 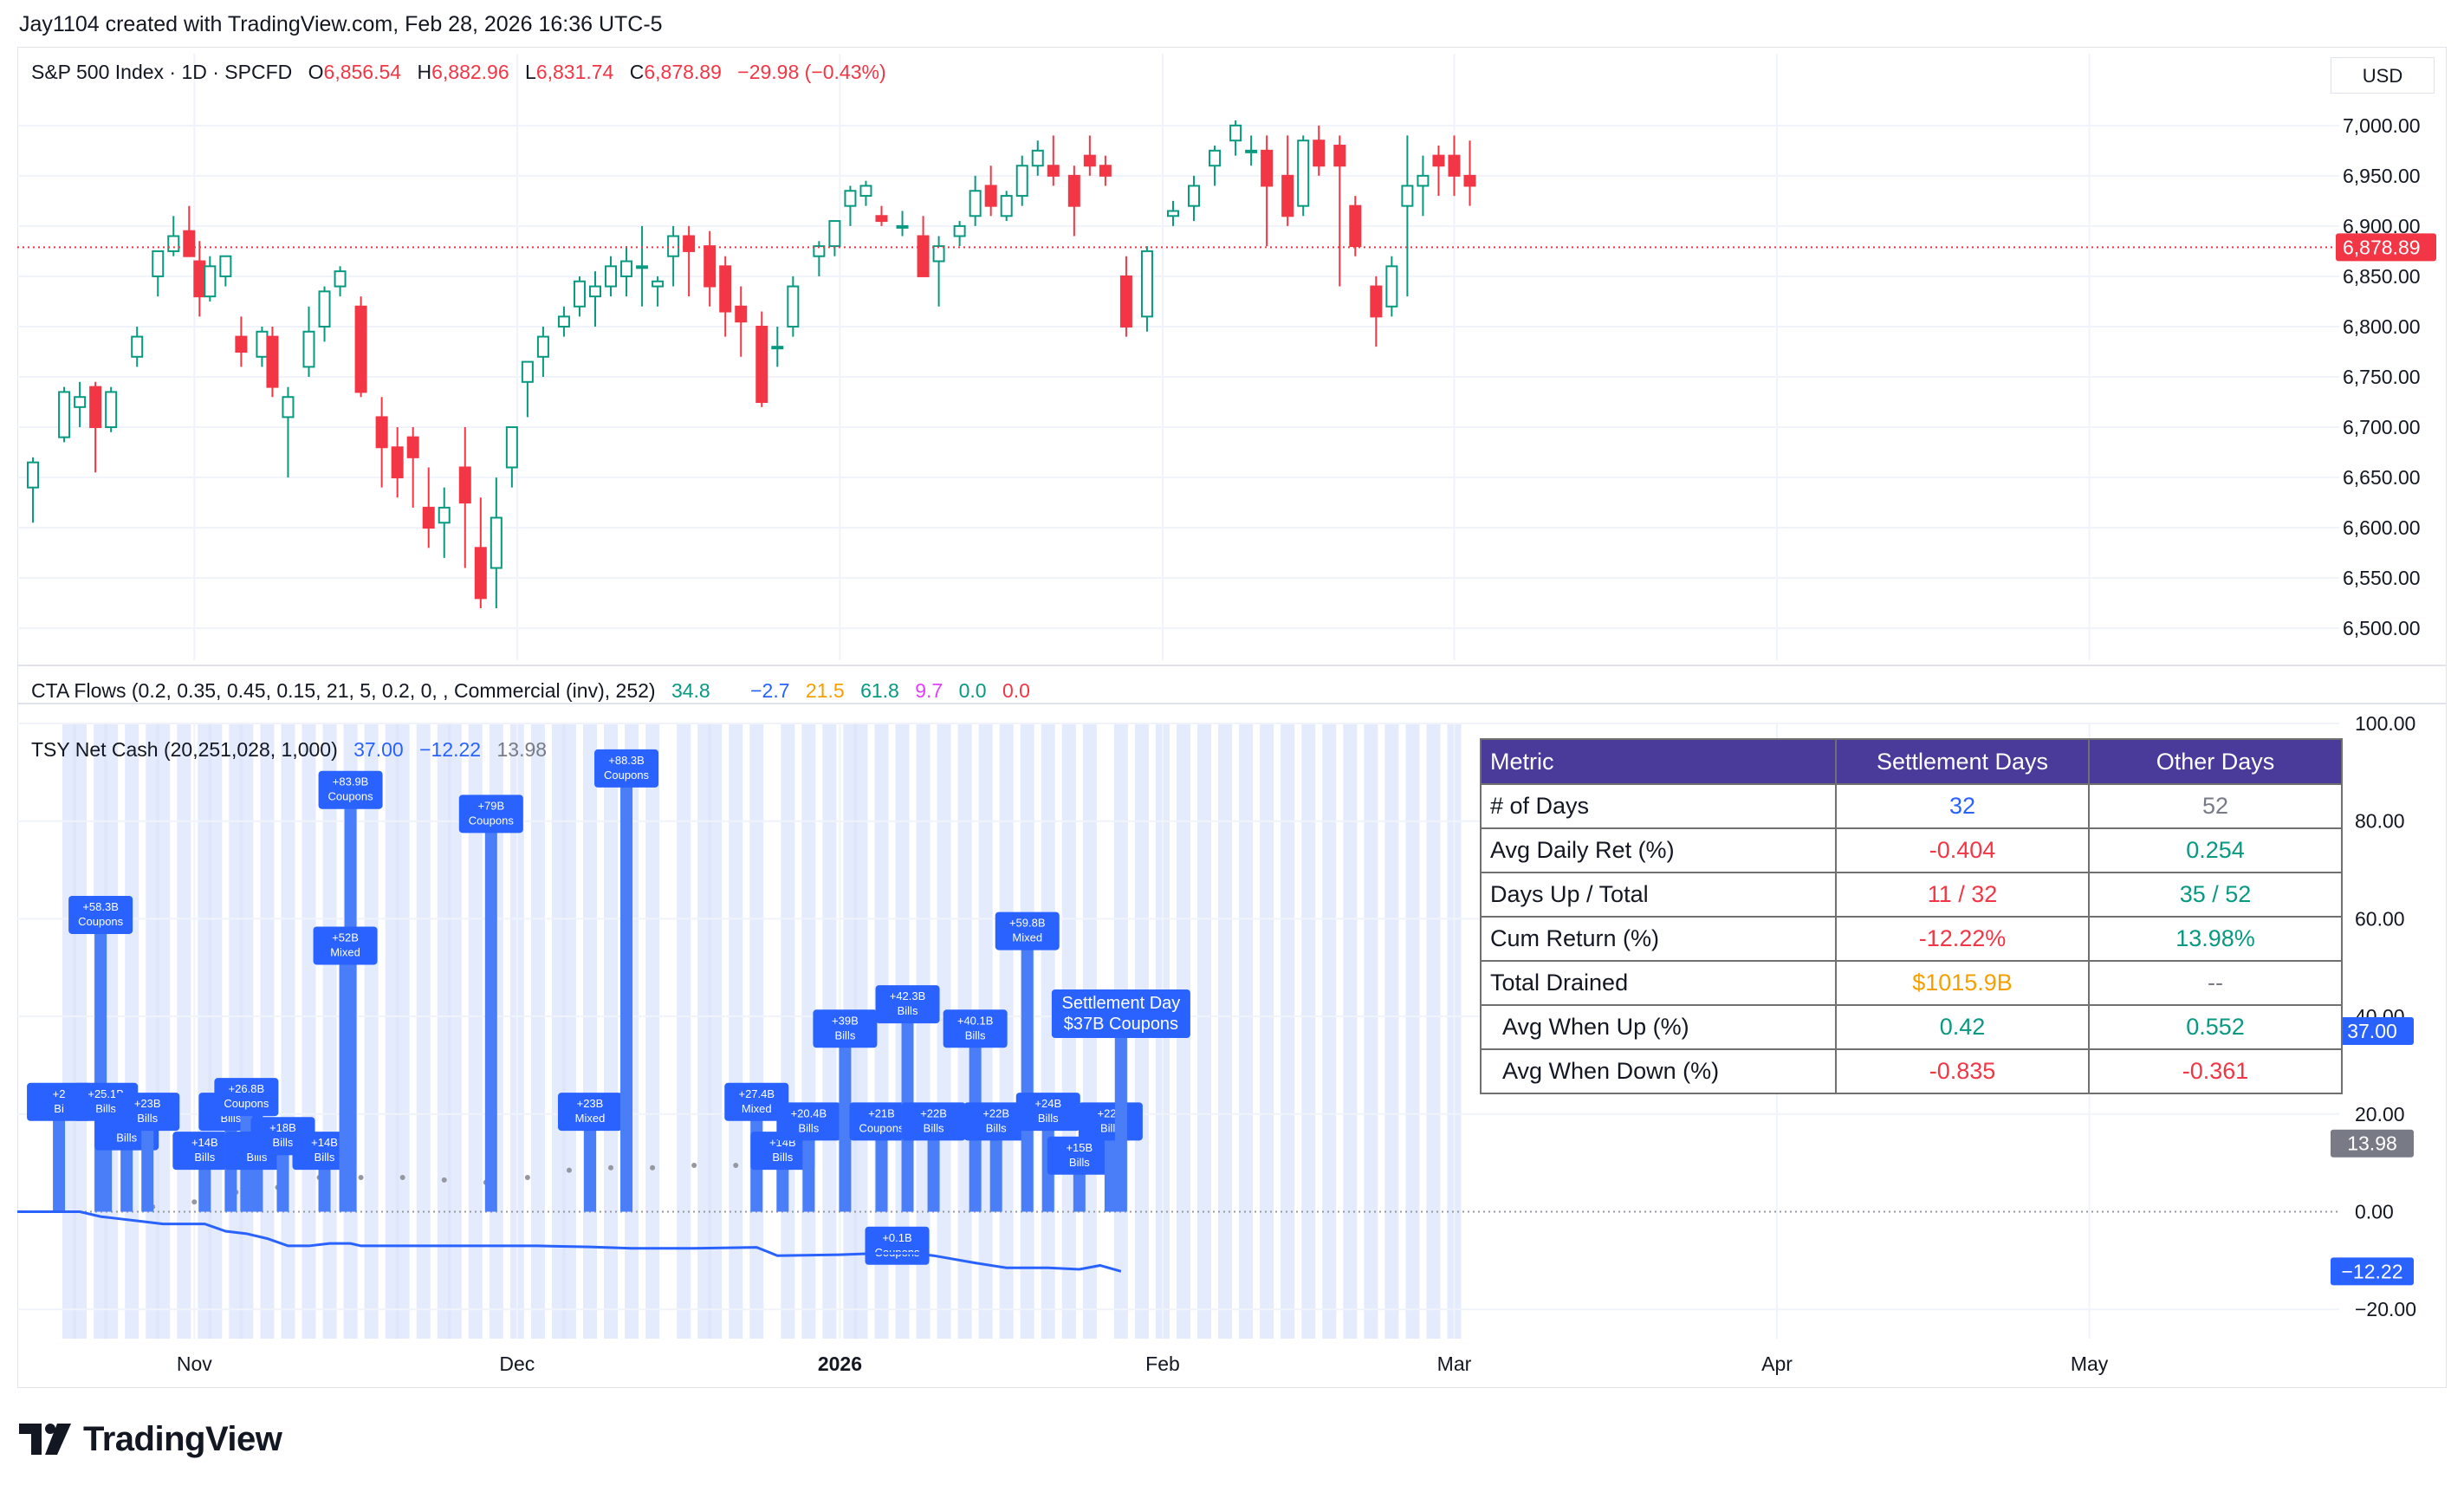 I want to click on open-value: 6,856.54, so click(x=362, y=72).